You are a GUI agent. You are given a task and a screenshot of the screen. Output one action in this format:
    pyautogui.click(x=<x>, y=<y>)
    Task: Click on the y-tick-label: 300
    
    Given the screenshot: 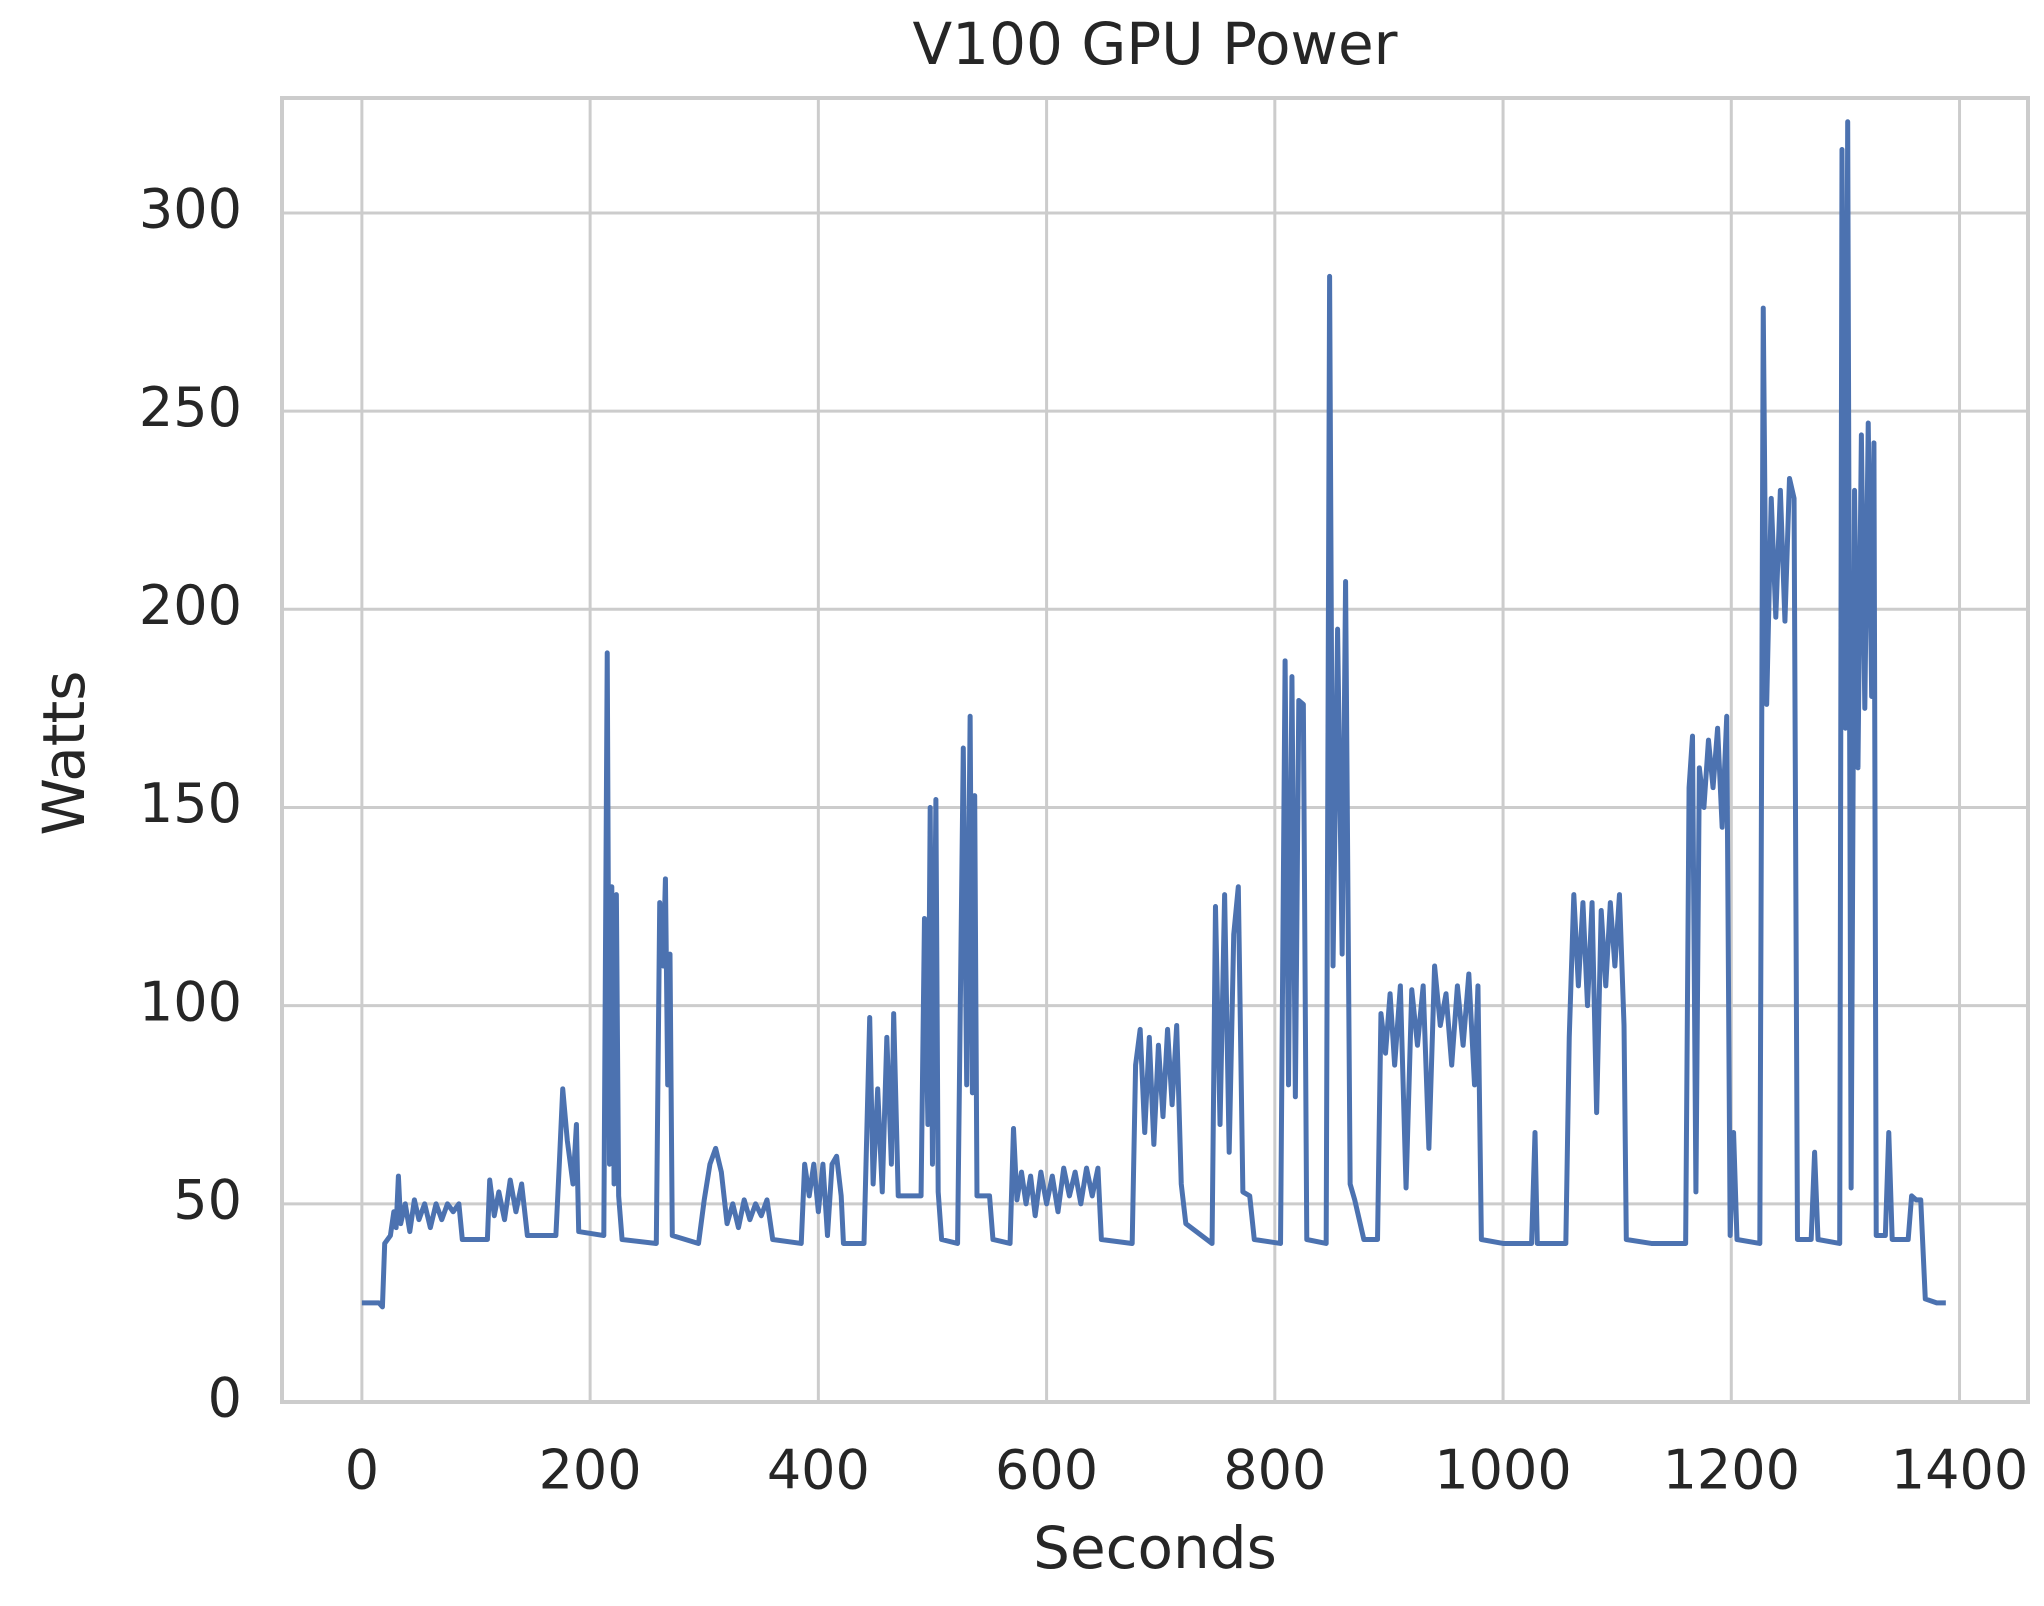 What is the action you would take?
    pyautogui.click(x=190, y=209)
    